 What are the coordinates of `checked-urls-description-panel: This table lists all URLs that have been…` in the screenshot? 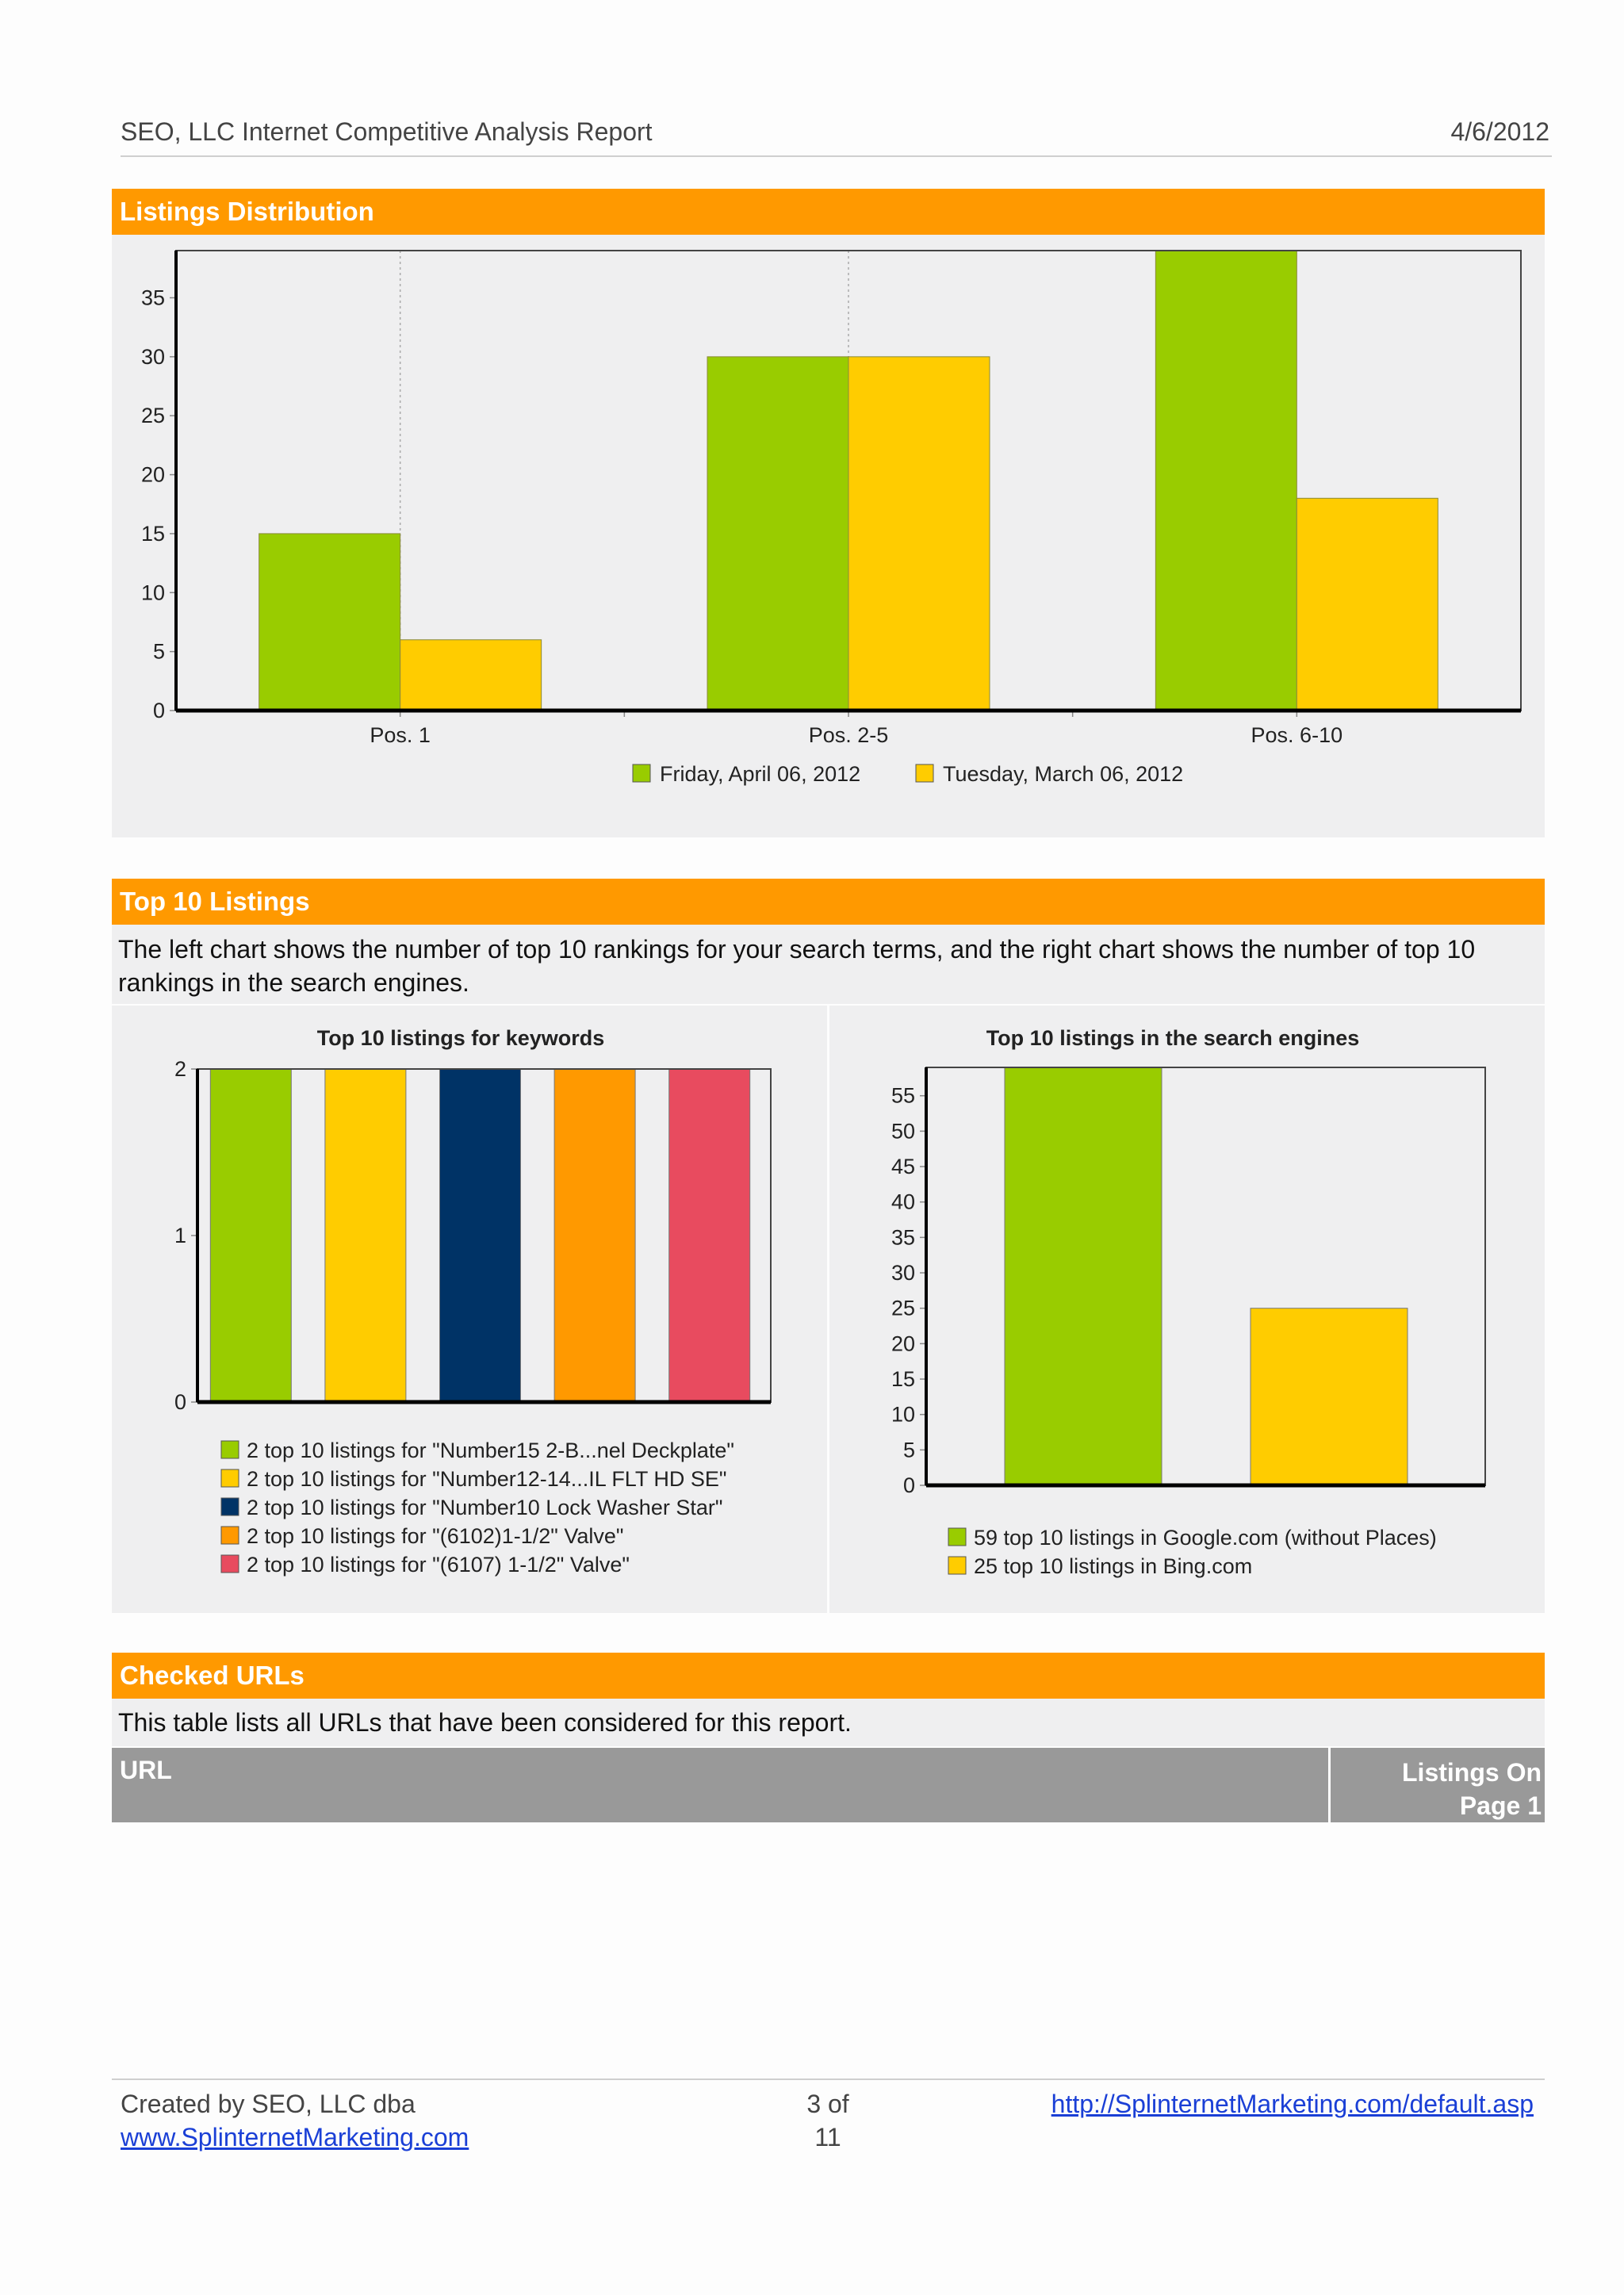 It's located at (828, 1723).